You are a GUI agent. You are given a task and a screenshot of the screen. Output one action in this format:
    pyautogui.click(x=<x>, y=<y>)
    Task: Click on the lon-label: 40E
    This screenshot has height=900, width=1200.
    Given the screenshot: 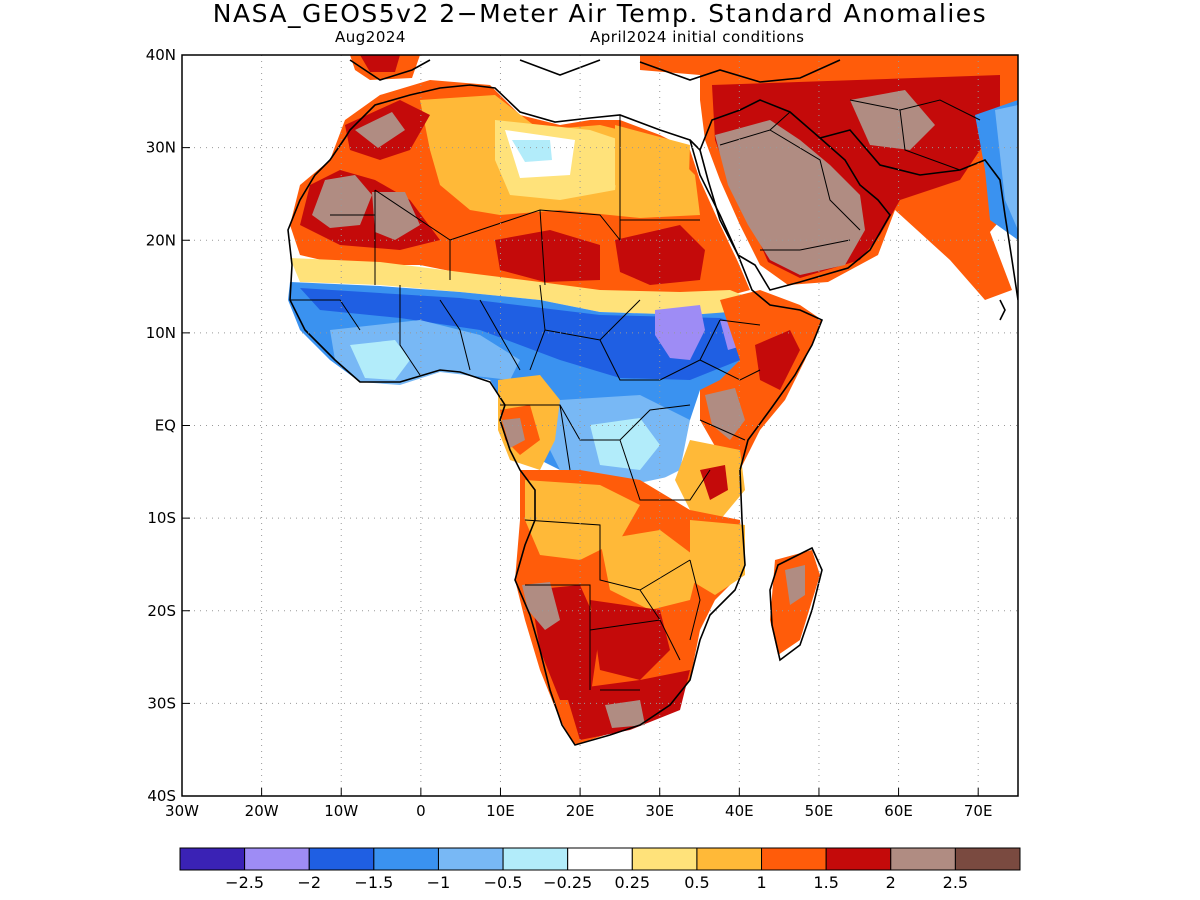 What is the action you would take?
    pyautogui.click(x=739, y=811)
    